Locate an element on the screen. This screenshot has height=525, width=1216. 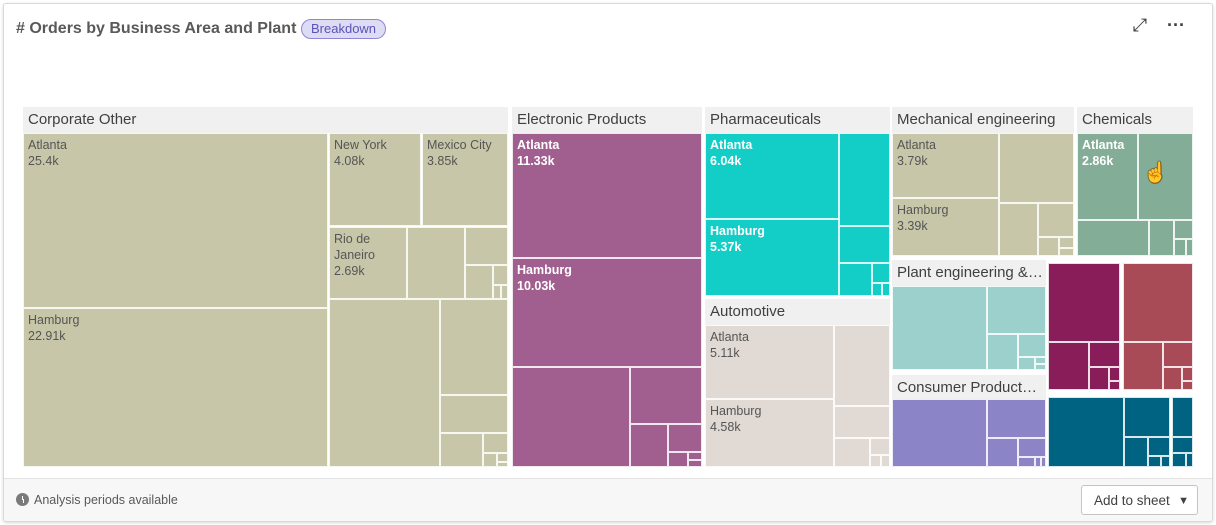
more-horizontal-icon: ··· is located at coordinates (1176, 25).